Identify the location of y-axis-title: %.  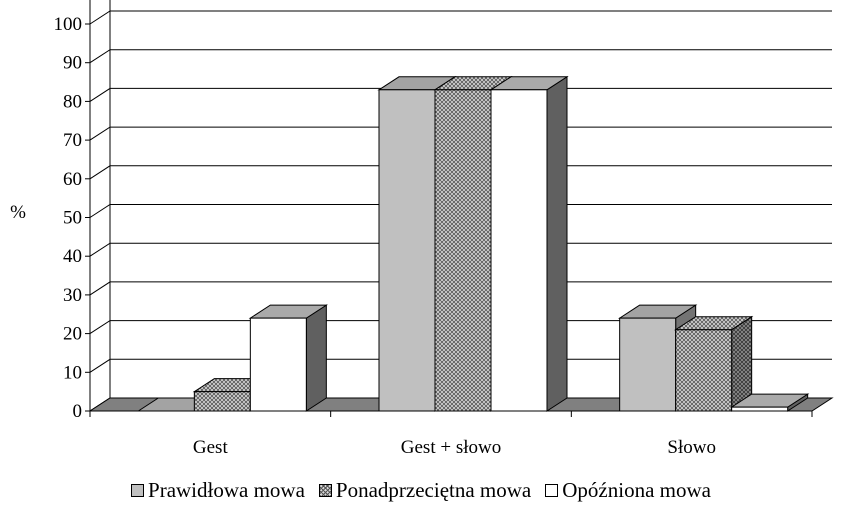
(18, 212).